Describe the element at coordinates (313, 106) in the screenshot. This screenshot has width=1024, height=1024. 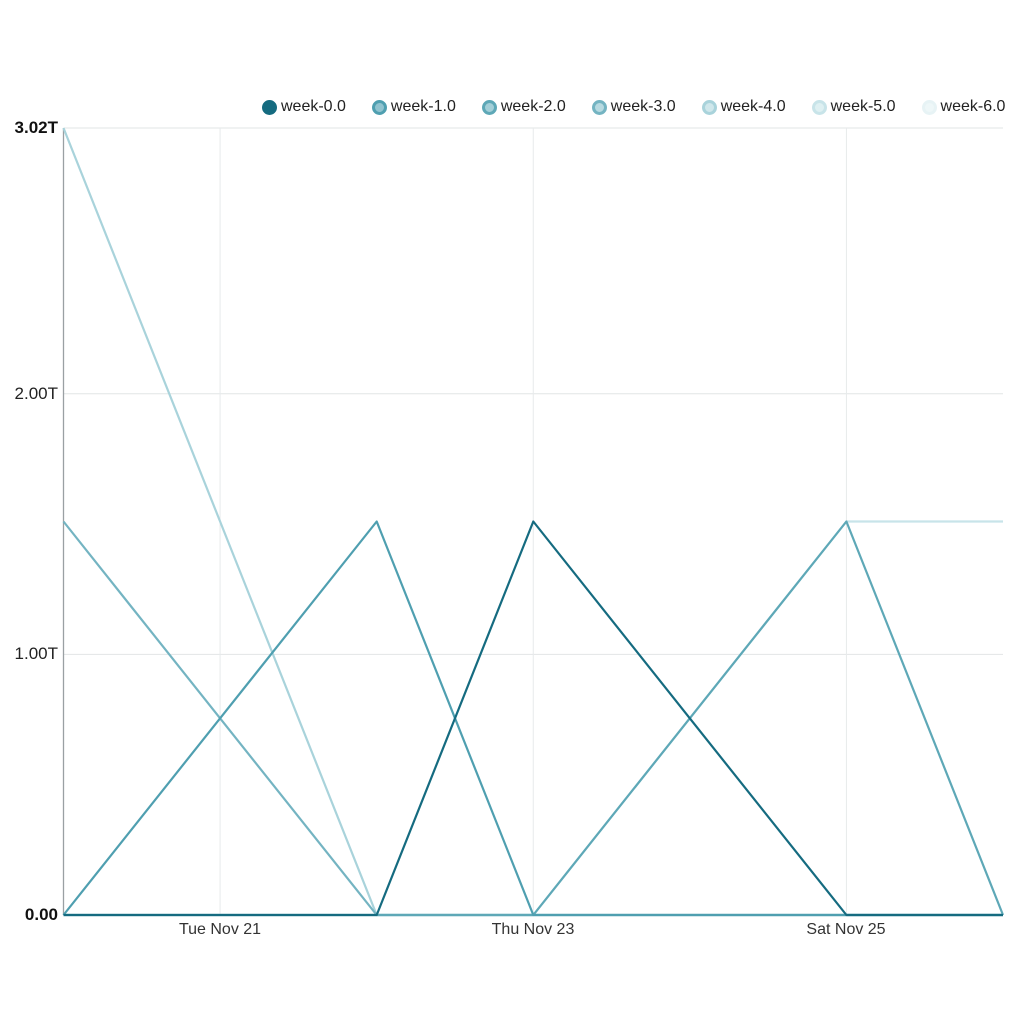
I see `legend-label: week-0.0` at that location.